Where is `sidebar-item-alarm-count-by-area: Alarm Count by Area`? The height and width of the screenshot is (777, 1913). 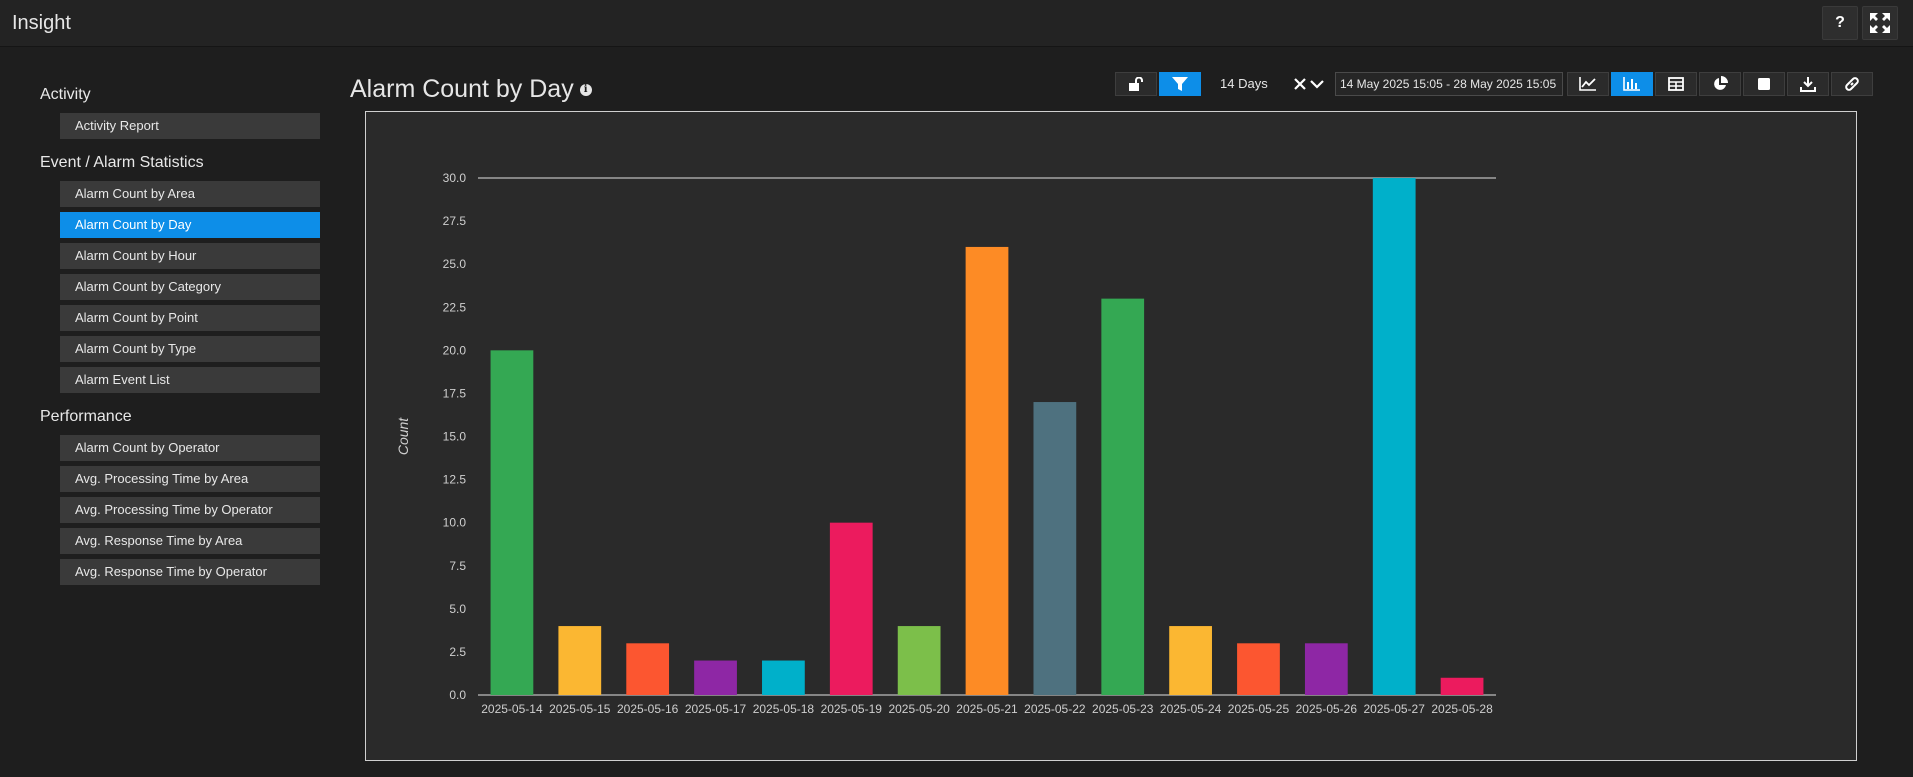
sidebar-item-alarm-count-by-area: Alarm Count by Area is located at coordinates (190, 194).